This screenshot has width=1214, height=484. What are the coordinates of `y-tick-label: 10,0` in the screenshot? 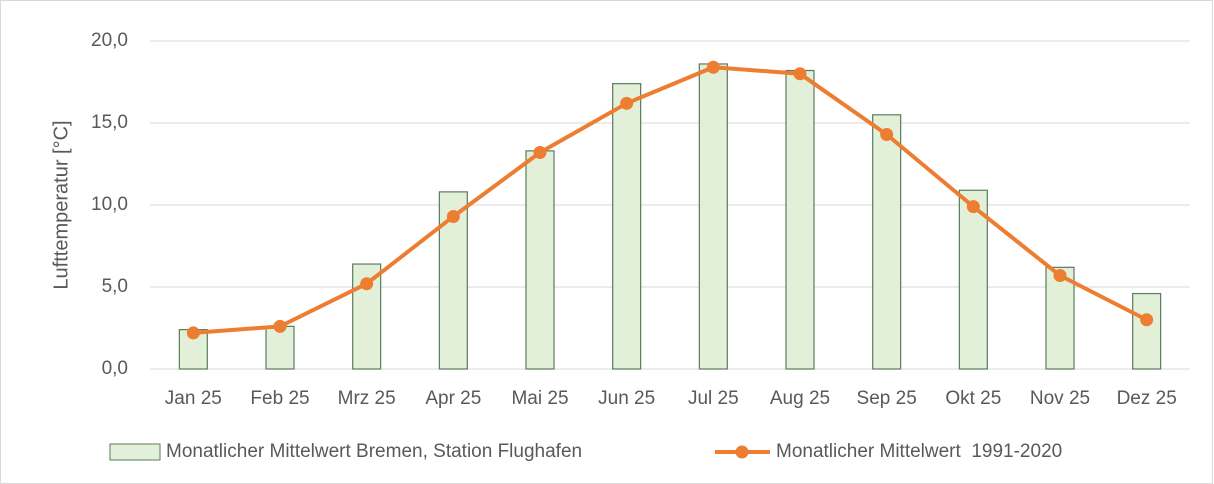 It's located at (109, 204).